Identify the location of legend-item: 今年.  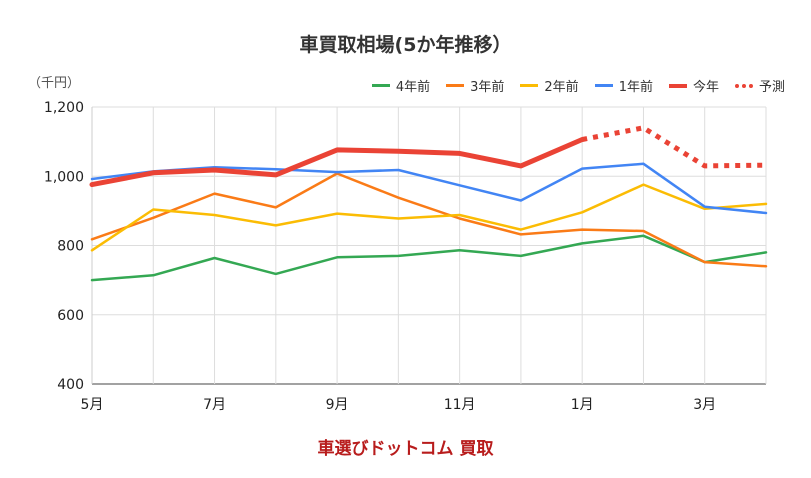
(693, 85).